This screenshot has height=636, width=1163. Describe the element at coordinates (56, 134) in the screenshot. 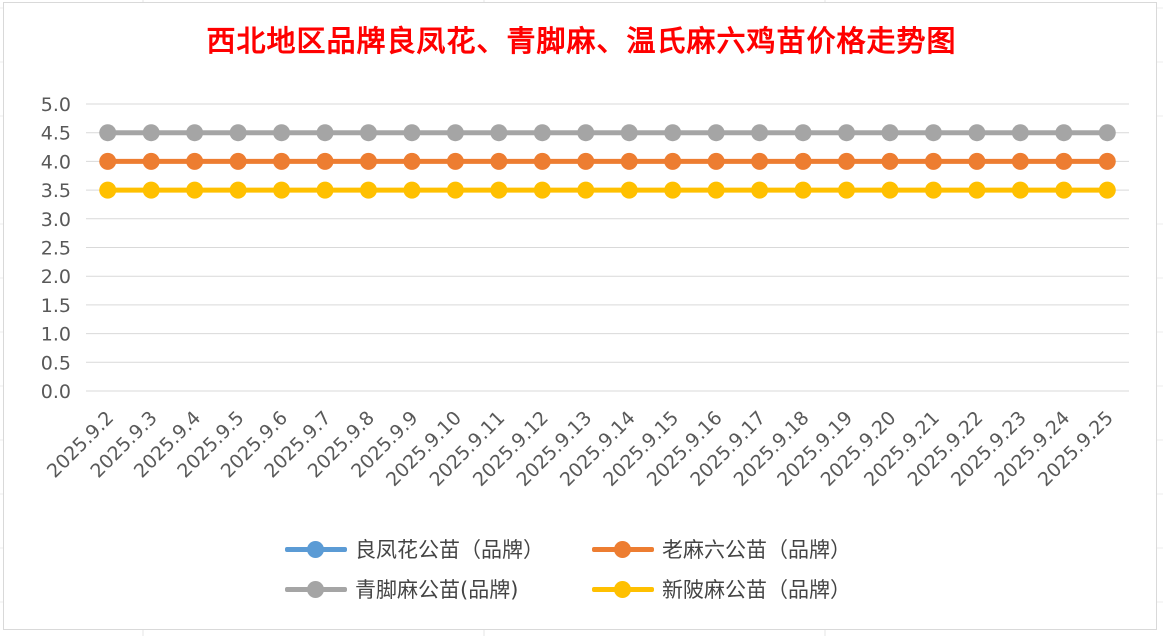

I see `y-tick-label: 4.5` at that location.